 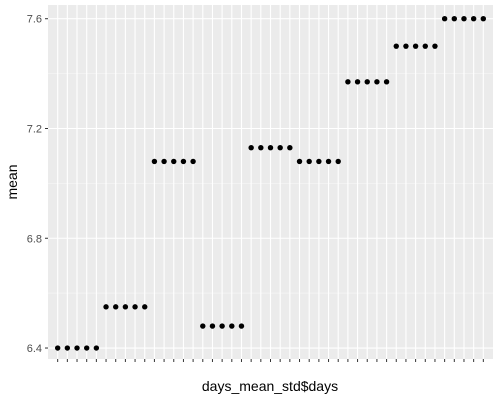 What do you see at coordinates (270, 386) in the screenshot?
I see `x-axis-title: days_mean_std$days` at bounding box center [270, 386].